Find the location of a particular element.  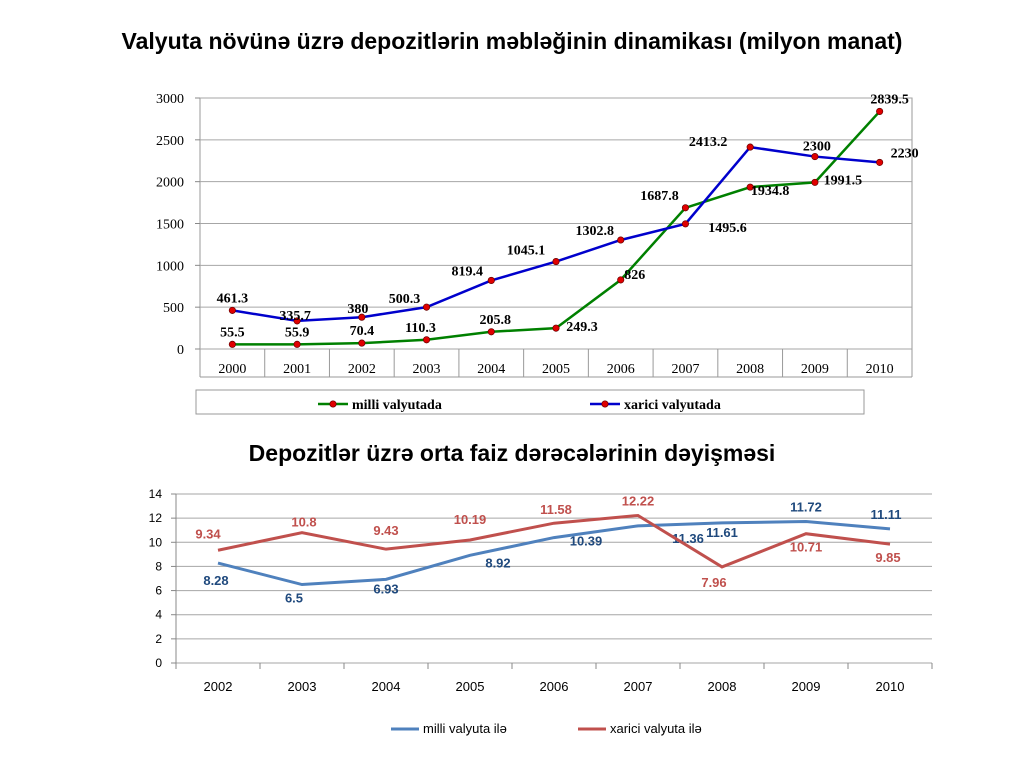

data-label: 6.5 is located at coordinates (294, 598).